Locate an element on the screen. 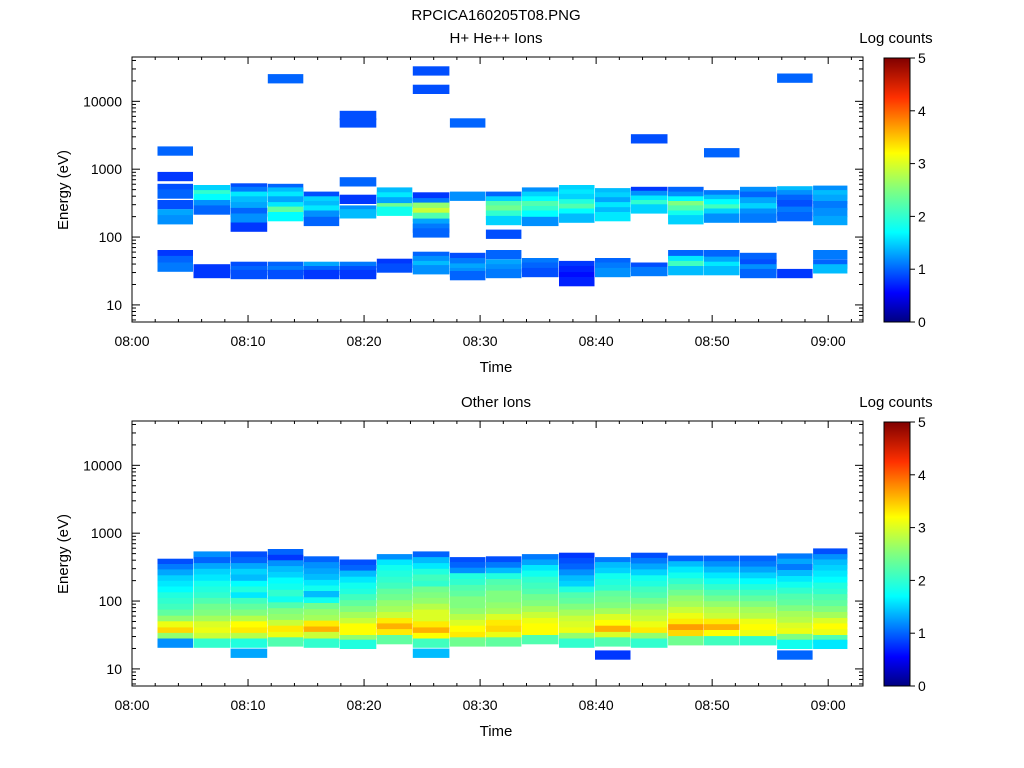  colorbar-tick-label: 0 is located at coordinates (922, 322).